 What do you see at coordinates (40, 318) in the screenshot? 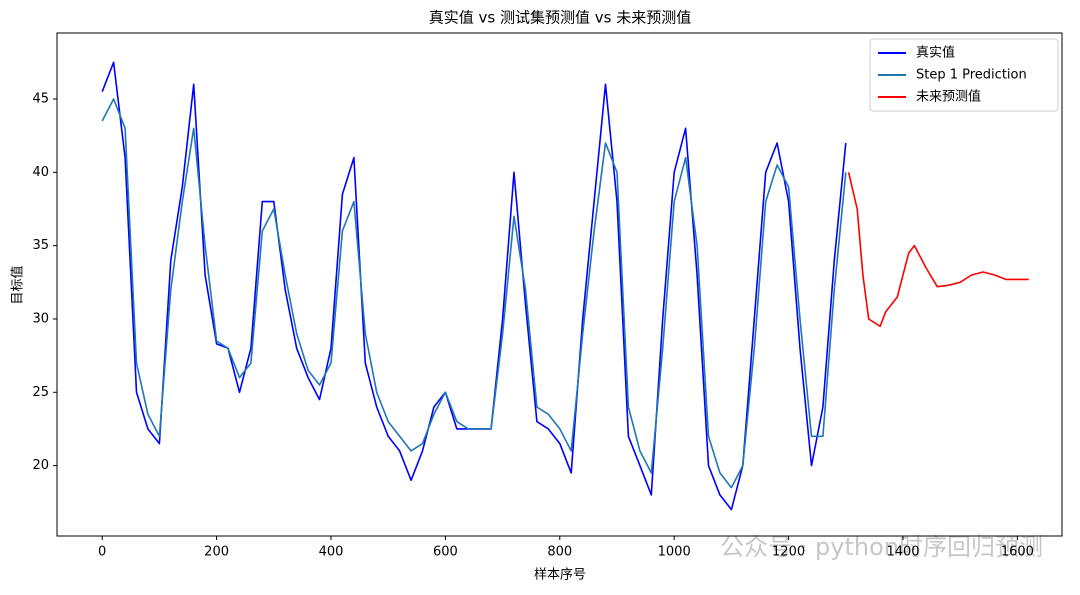
I see `y-tick-label: 30` at bounding box center [40, 318].